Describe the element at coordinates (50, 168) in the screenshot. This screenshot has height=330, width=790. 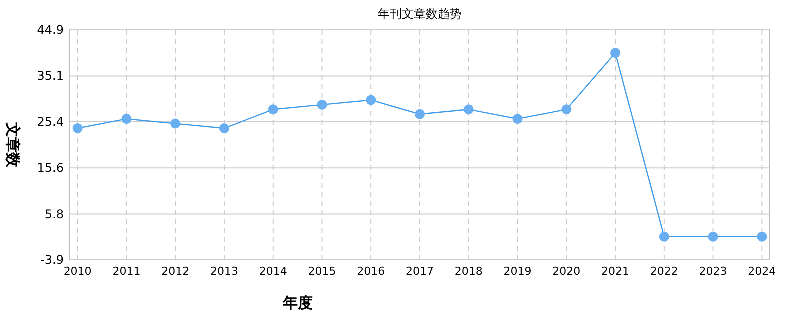
I see `y-tick-label: 15.6` at that location.